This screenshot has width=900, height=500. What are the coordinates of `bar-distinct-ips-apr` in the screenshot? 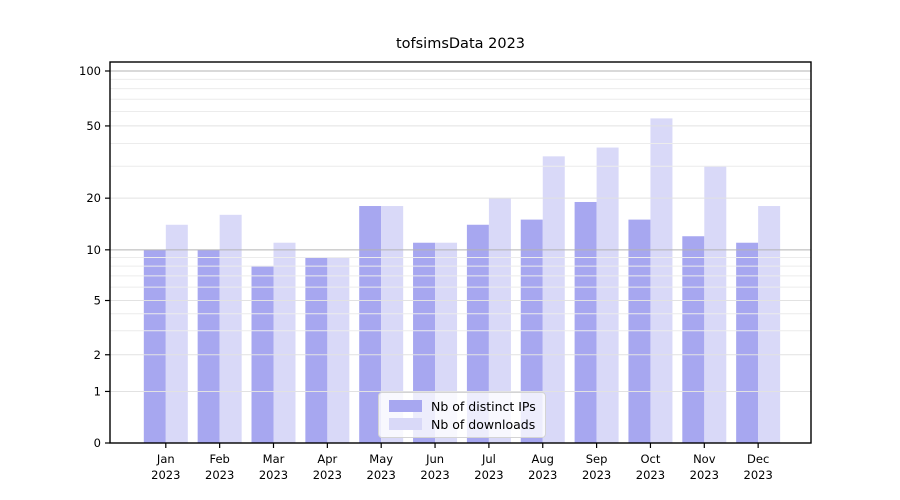 It's located at (316, 350).